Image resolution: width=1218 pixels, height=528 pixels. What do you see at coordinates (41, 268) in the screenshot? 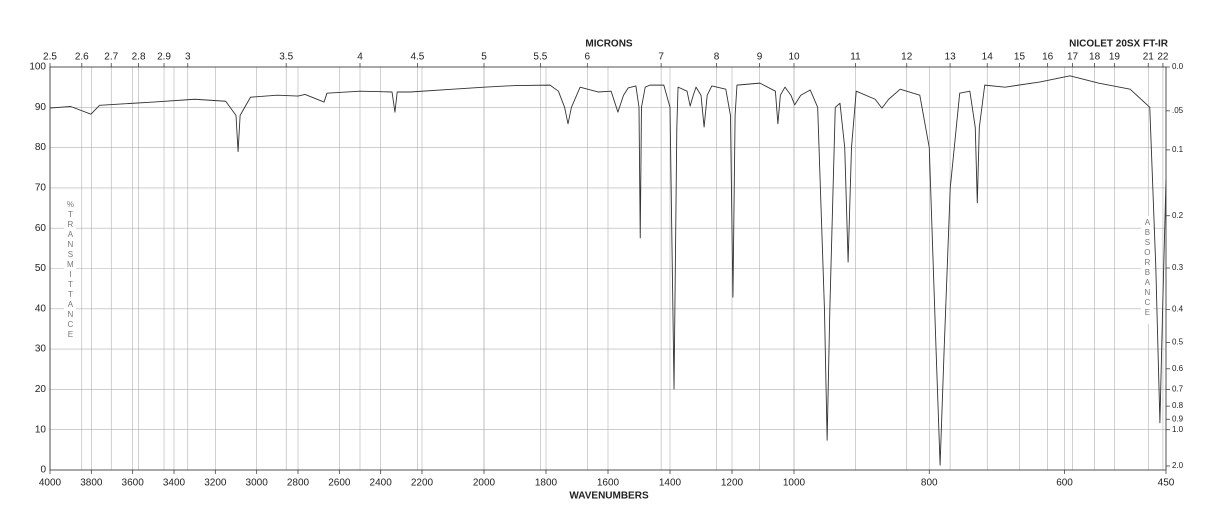
I see `y-tick-label: 50` at bounding box center [41, 268].